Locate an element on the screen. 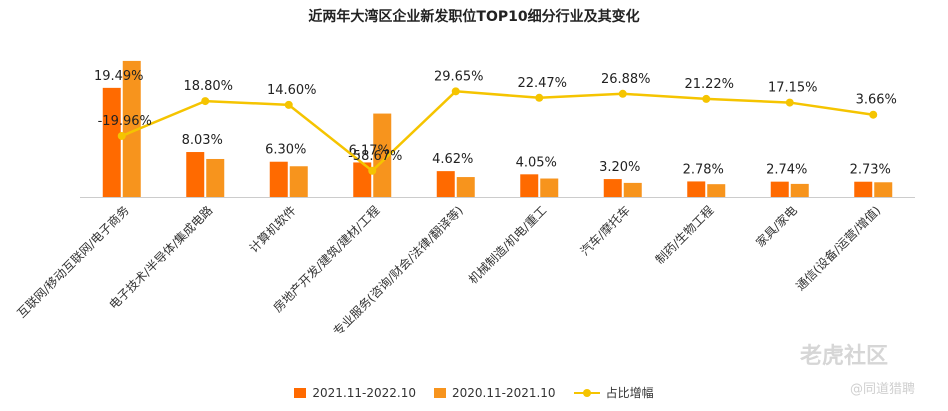  chart-title: 近两年大湾区企业新发职位TOP10细分行业及其变化 is located at coordinates (474, 17).